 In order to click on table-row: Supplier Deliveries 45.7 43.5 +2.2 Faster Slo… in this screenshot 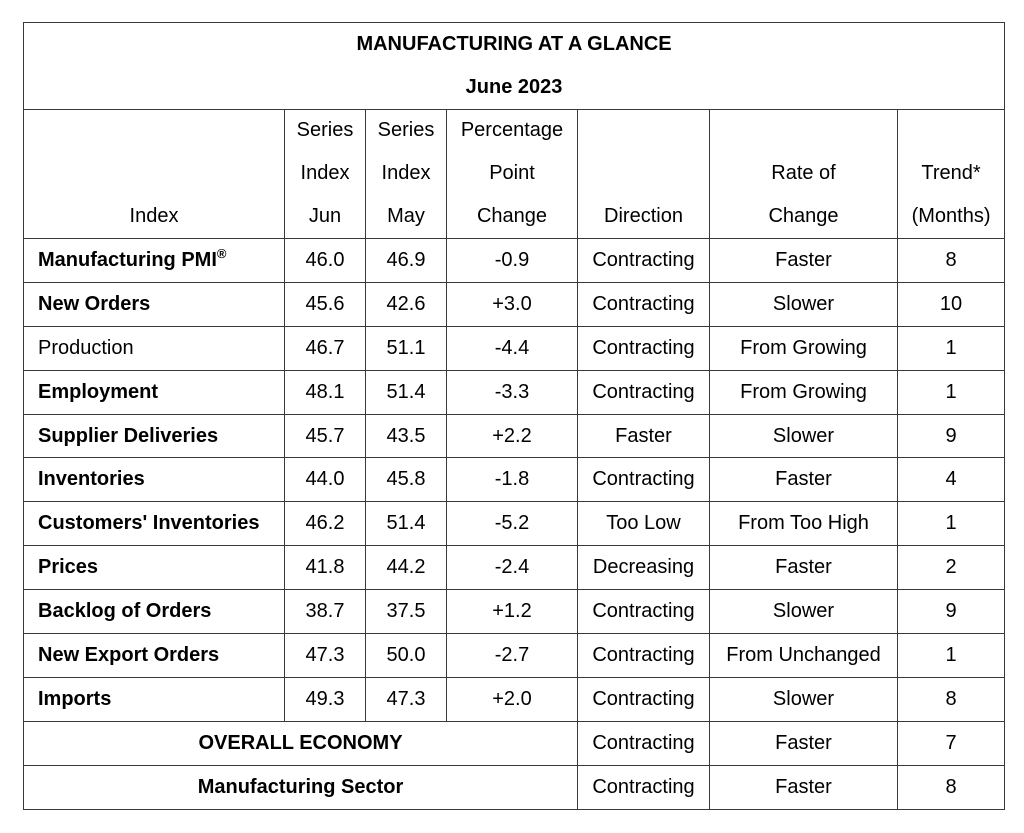, I will do `click(514, 436)`.